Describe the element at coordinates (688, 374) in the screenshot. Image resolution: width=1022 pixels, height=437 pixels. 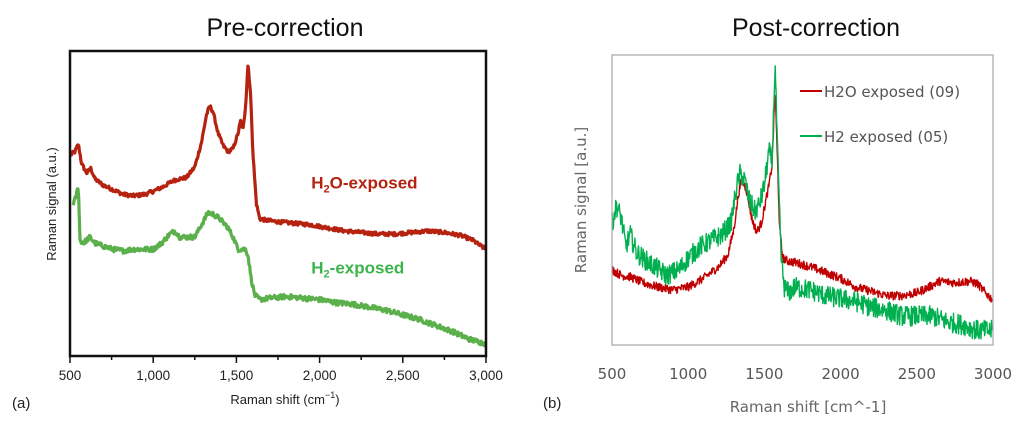
I see `x-tick-label: 1000` at that location.